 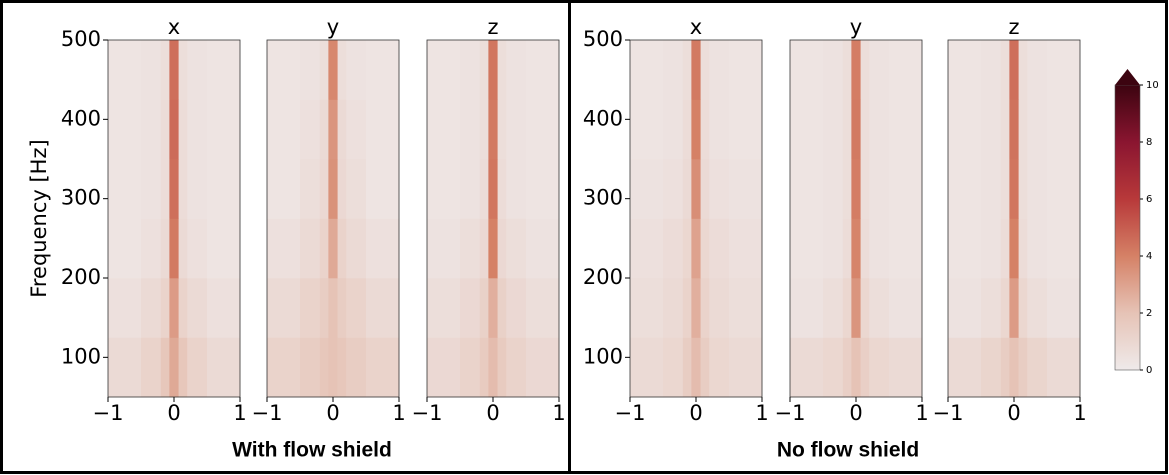 I want to click on colorbar-tick-label: 0, so click(x=1149, y=370).